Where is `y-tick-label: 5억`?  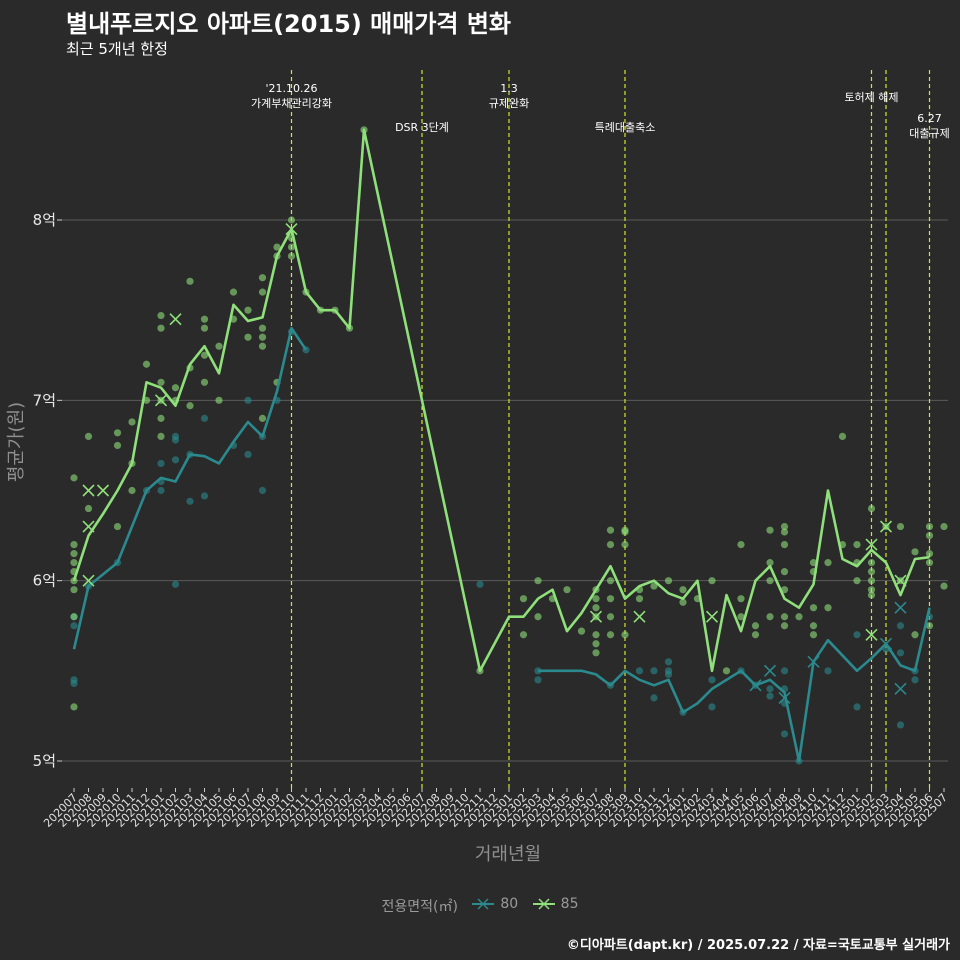
y-tick-label: 5억 is located at coordinates (44, 761).